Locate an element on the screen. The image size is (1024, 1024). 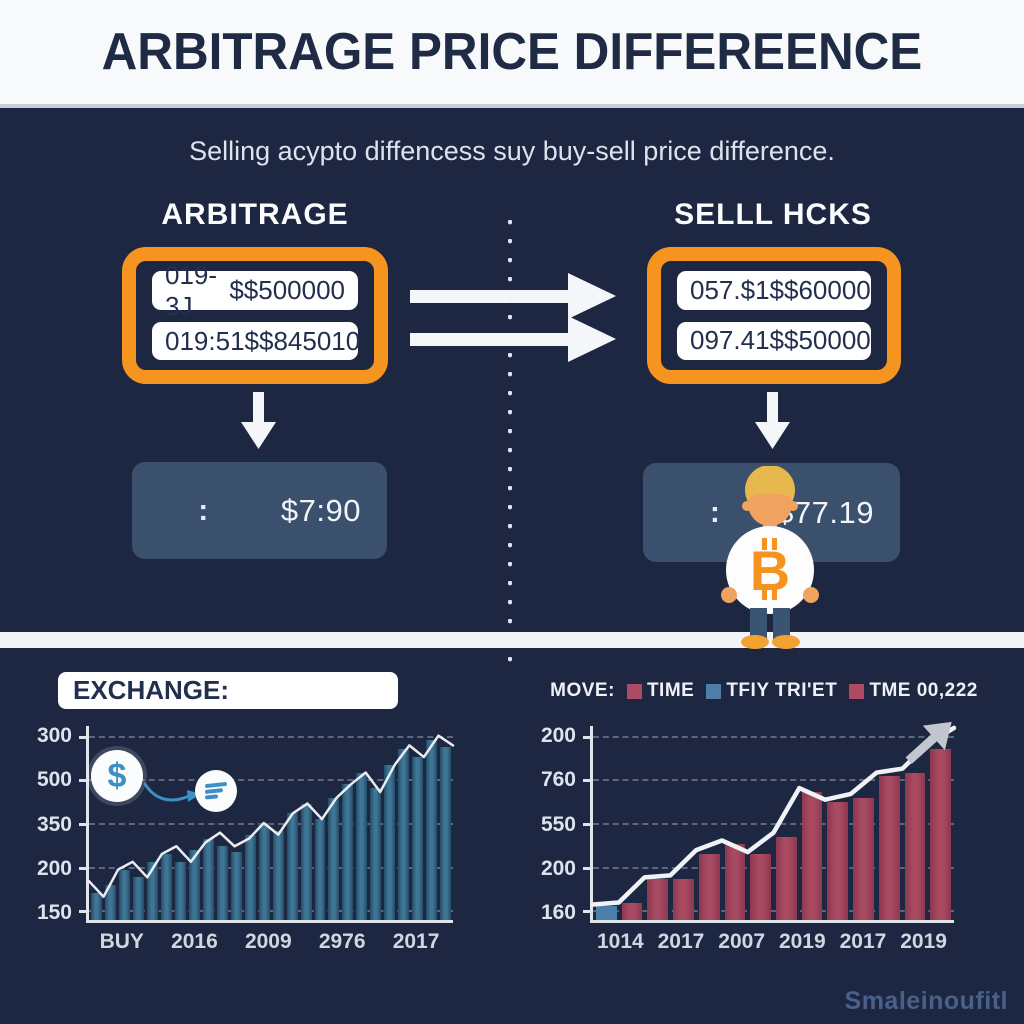
price-row-value: $$60000 is located at coordinates (820, 289).